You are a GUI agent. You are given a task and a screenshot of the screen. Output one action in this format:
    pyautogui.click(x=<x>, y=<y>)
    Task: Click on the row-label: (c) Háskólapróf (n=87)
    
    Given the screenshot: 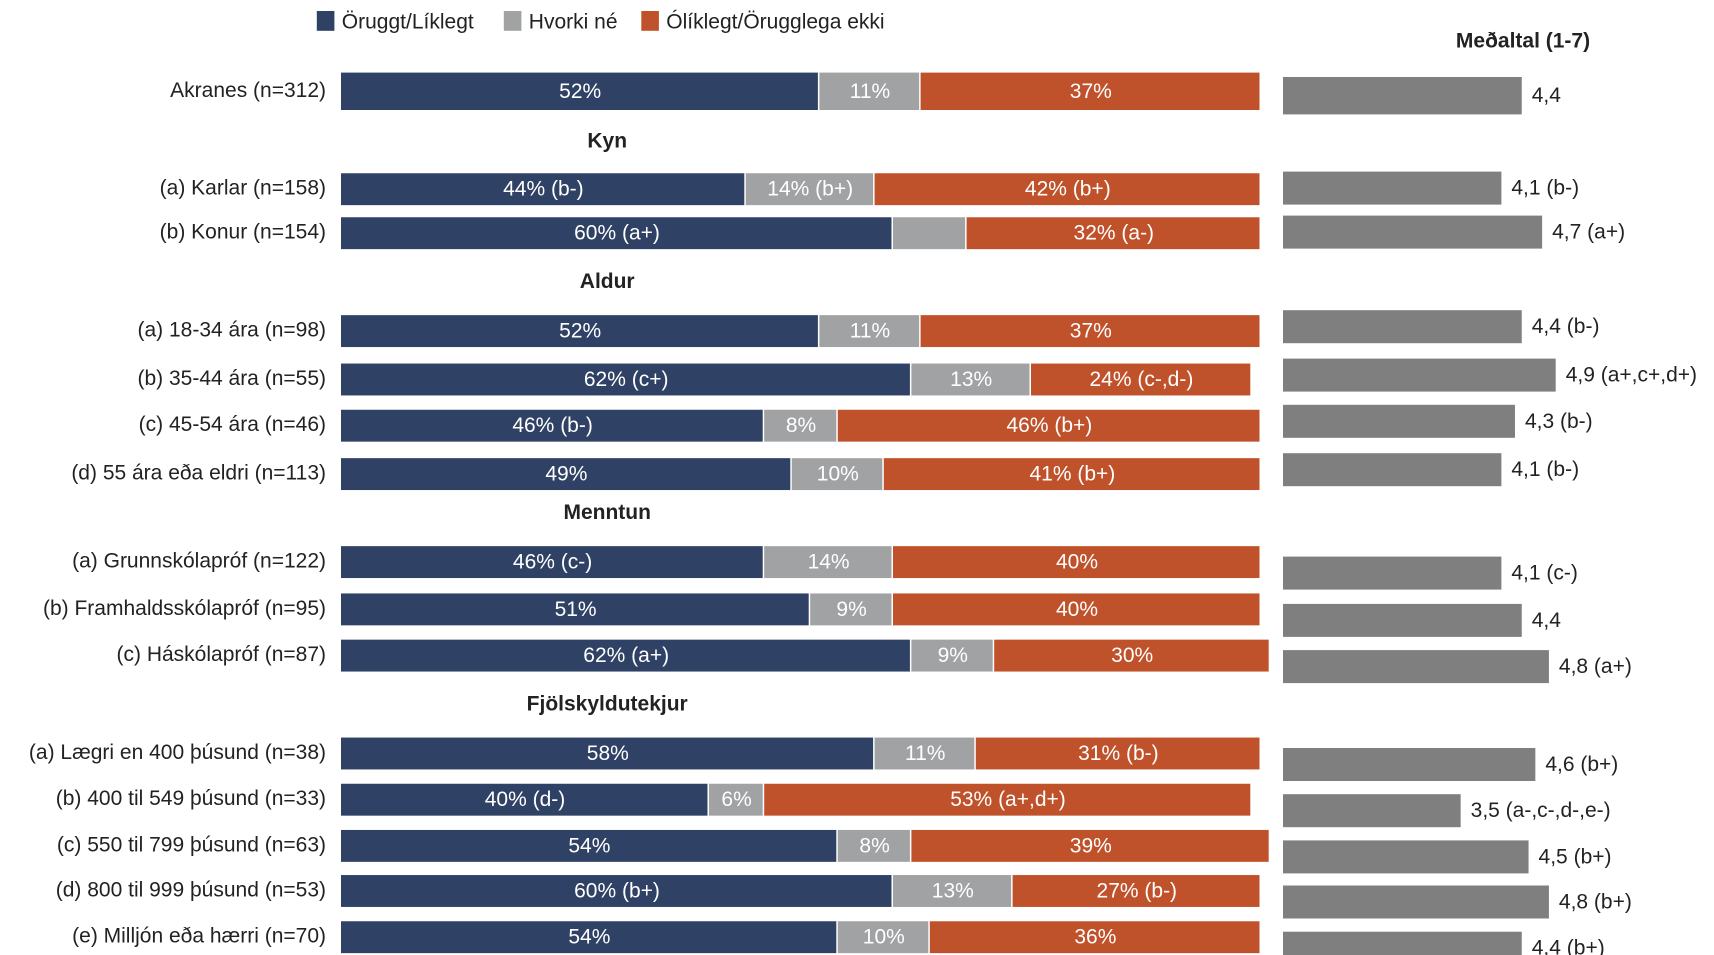 What is the action you would take?
    pyautogui.click(x=222, y=654)
    